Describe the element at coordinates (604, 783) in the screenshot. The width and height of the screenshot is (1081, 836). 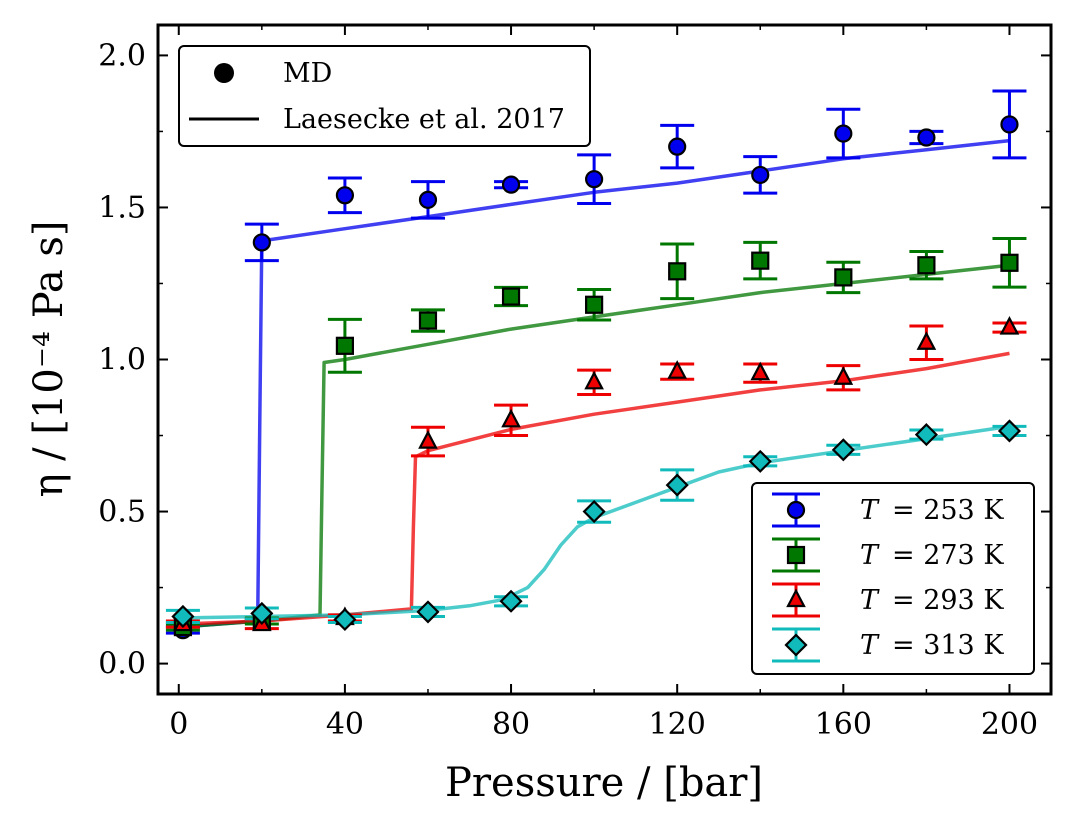
I see `x-axis-label: Pressure / [bar]` at that location.